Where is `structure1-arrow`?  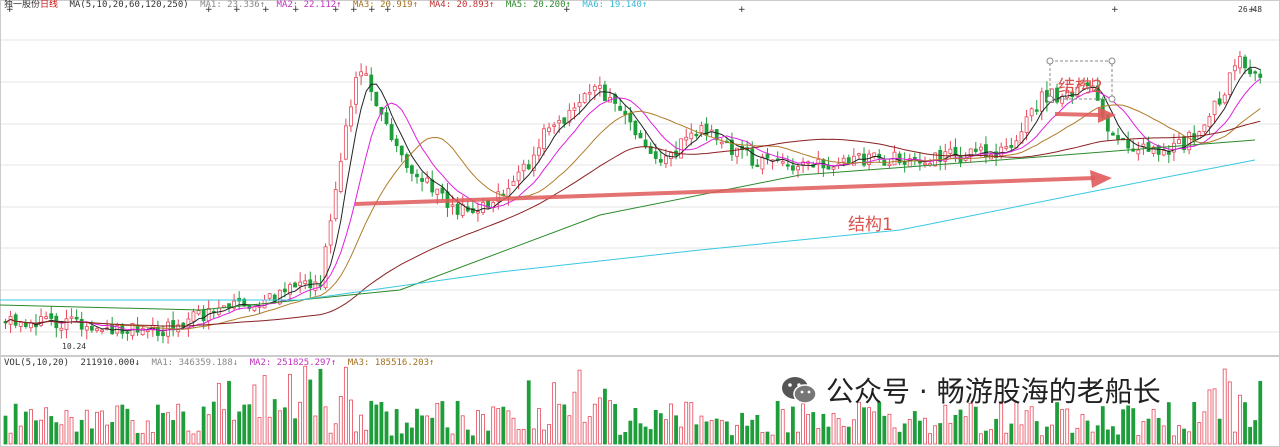
structure1-arrow is located at coordinates (725, 191).